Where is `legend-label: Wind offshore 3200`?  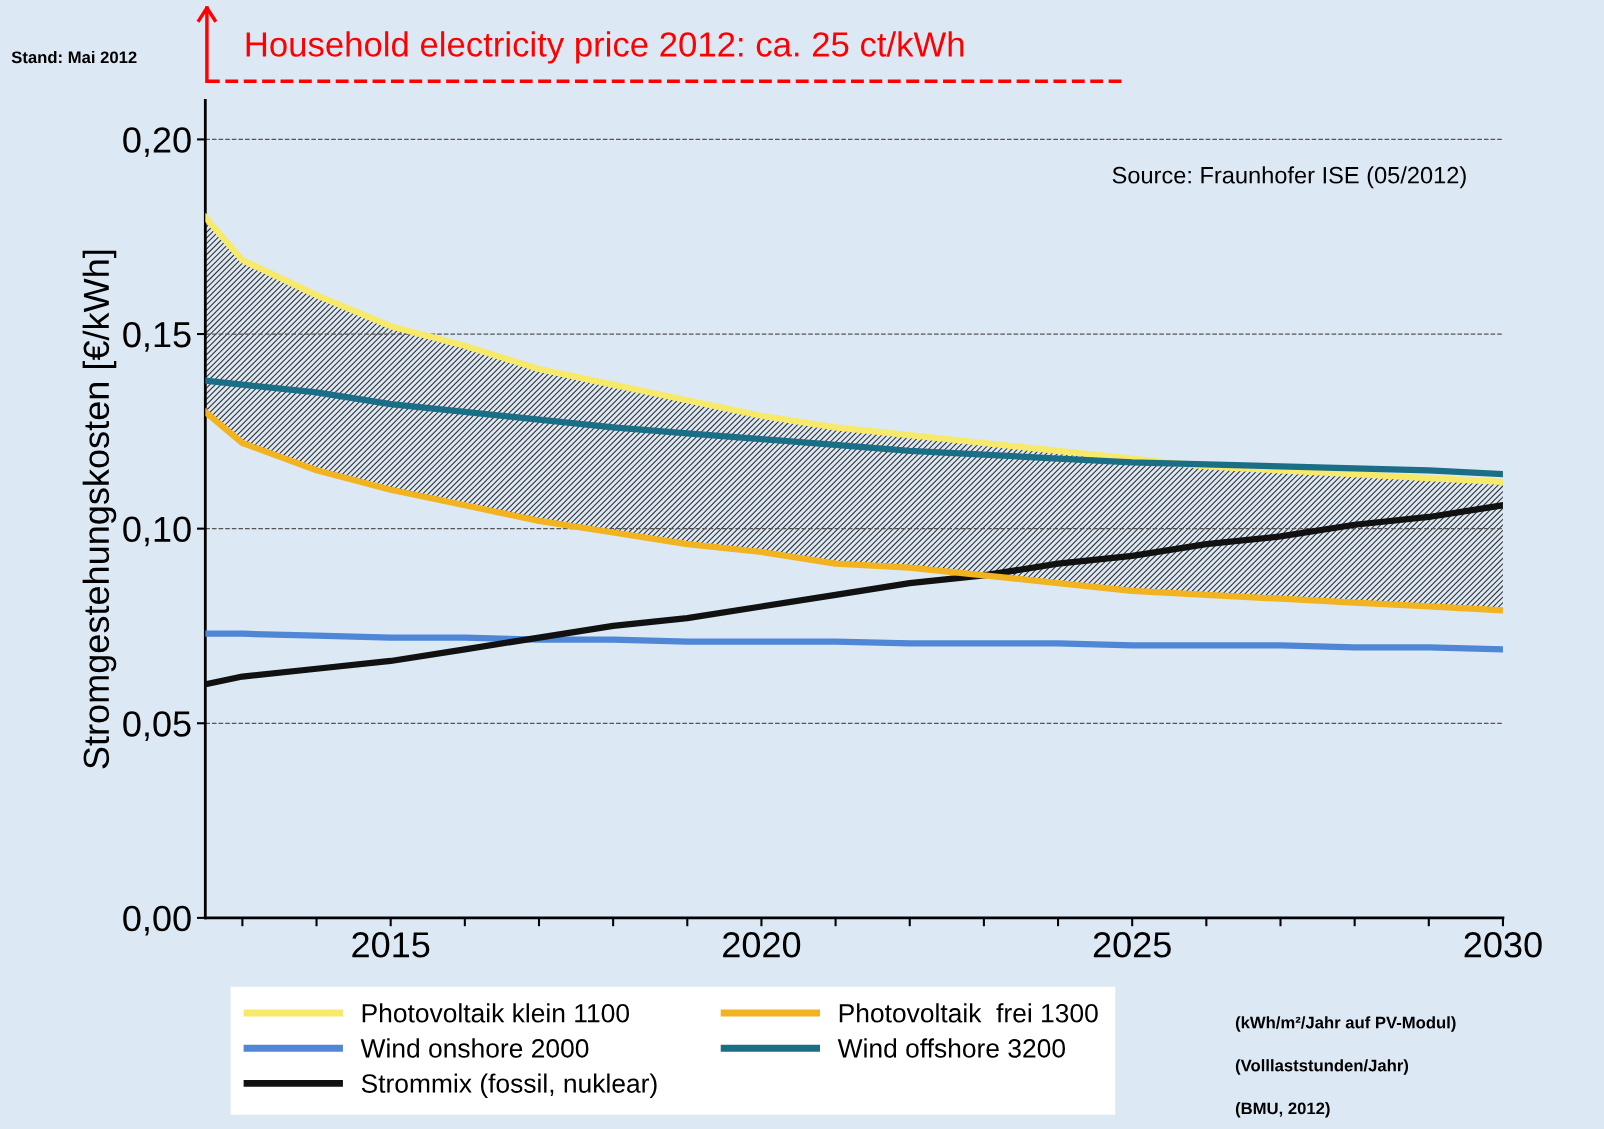 legend-label: Wind offshore 3200 is located at coordinates (951, 1048).